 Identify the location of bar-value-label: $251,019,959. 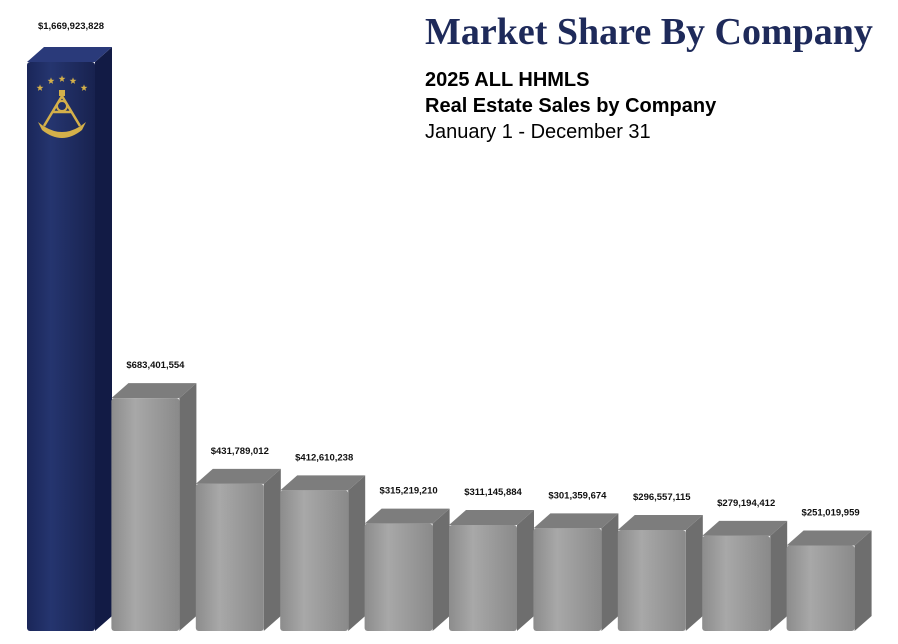
(831, 512).